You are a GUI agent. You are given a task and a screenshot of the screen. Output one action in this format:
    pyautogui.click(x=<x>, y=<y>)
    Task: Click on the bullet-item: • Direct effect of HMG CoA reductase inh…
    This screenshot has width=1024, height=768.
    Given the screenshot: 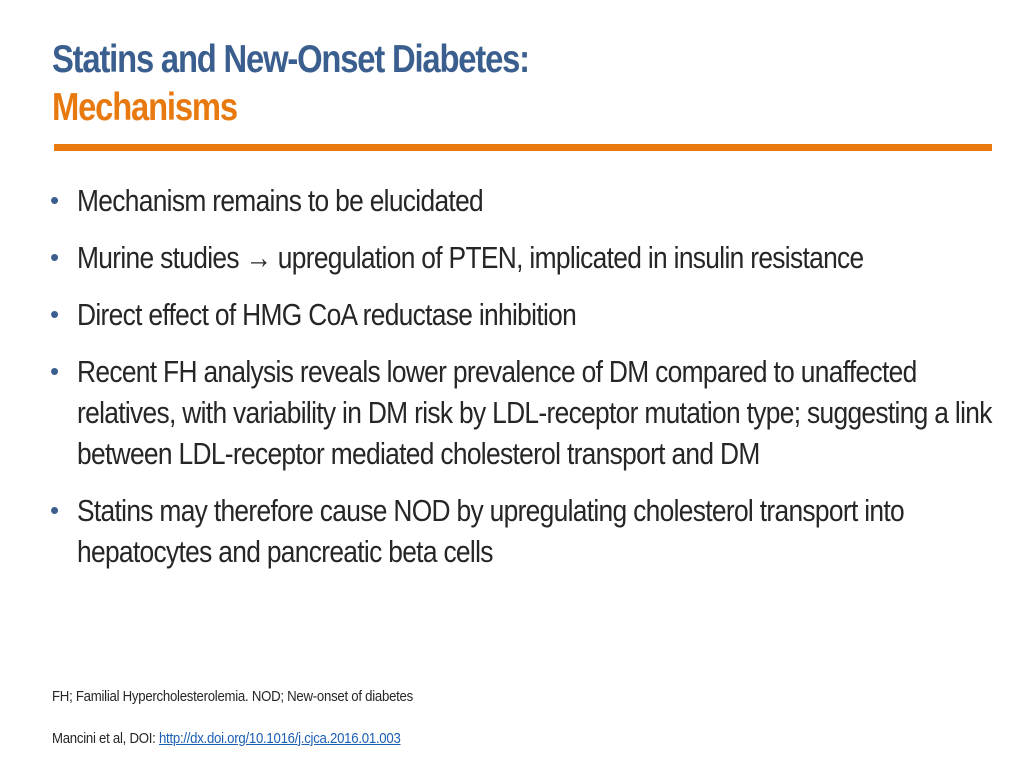 What is the action you would take?
    pyautogui.click(x=536, y=314)
    